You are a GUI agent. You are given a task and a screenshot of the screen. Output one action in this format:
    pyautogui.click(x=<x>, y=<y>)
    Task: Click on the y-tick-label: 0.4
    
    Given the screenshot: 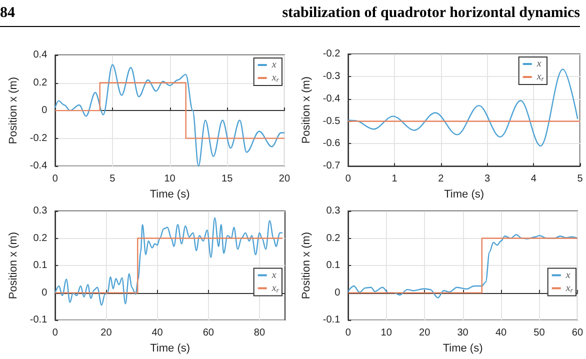 What is the action you would take?
    pyautogui.click(x=40, y=55)
    